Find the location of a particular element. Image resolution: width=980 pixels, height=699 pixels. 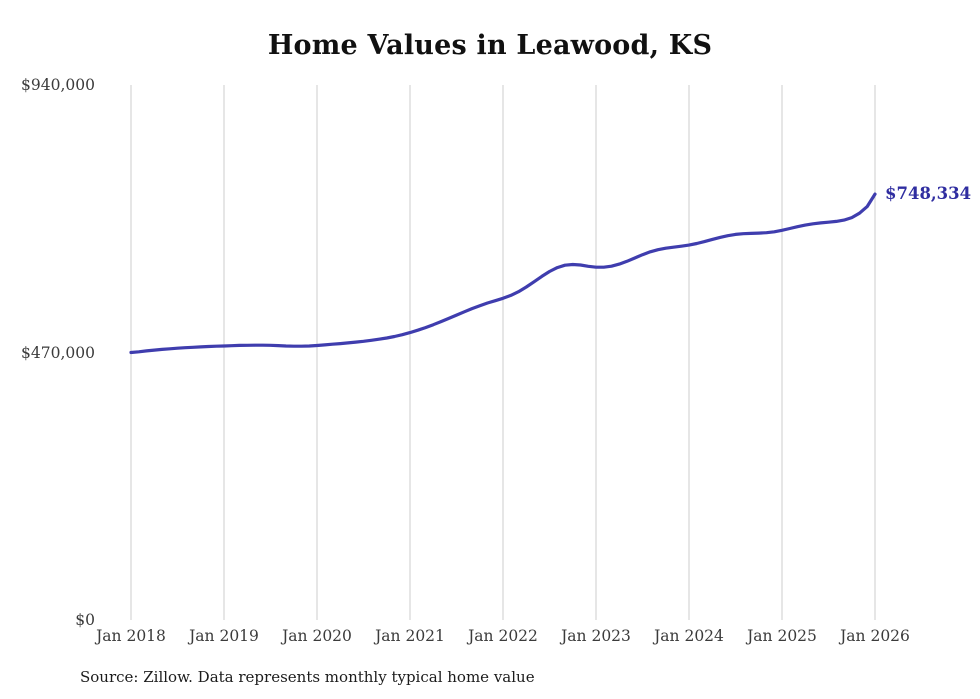

x-axis-tick-label: Jan 2019 is located at coordinates (224, 636).